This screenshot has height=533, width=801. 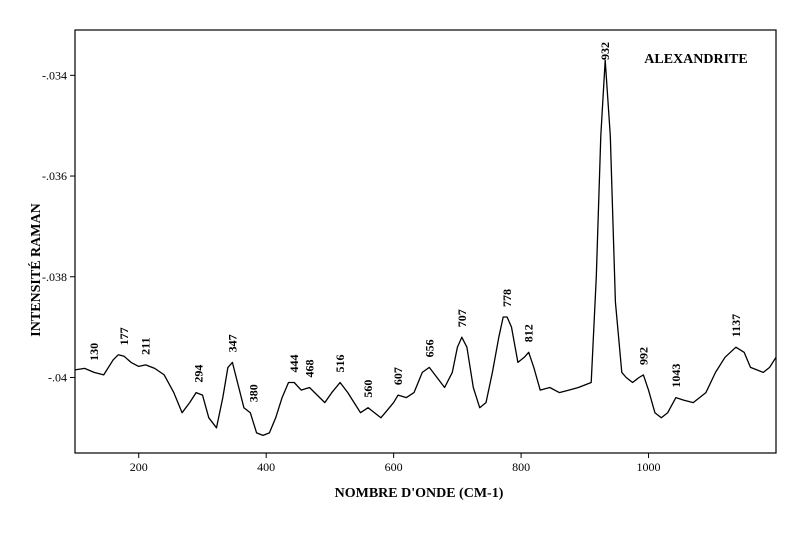 I want to click on peak-label: 560, so click(x=368, y=389).